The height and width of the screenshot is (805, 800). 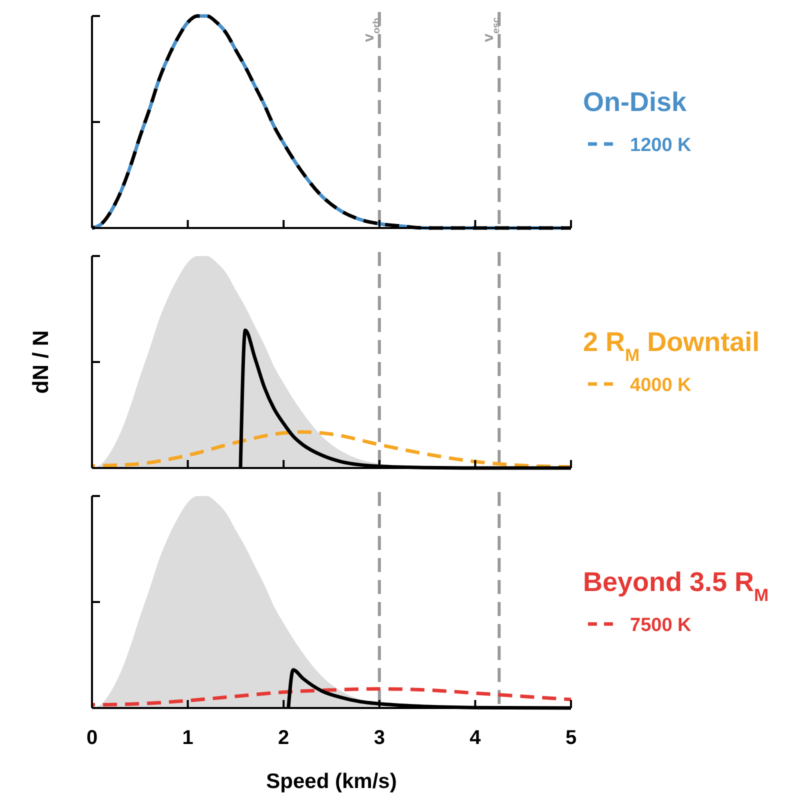 What do you see at coordinates (661, 385) in the screenshot?
I see `legend-label: 4000 K` at bounding box center [661, 385].